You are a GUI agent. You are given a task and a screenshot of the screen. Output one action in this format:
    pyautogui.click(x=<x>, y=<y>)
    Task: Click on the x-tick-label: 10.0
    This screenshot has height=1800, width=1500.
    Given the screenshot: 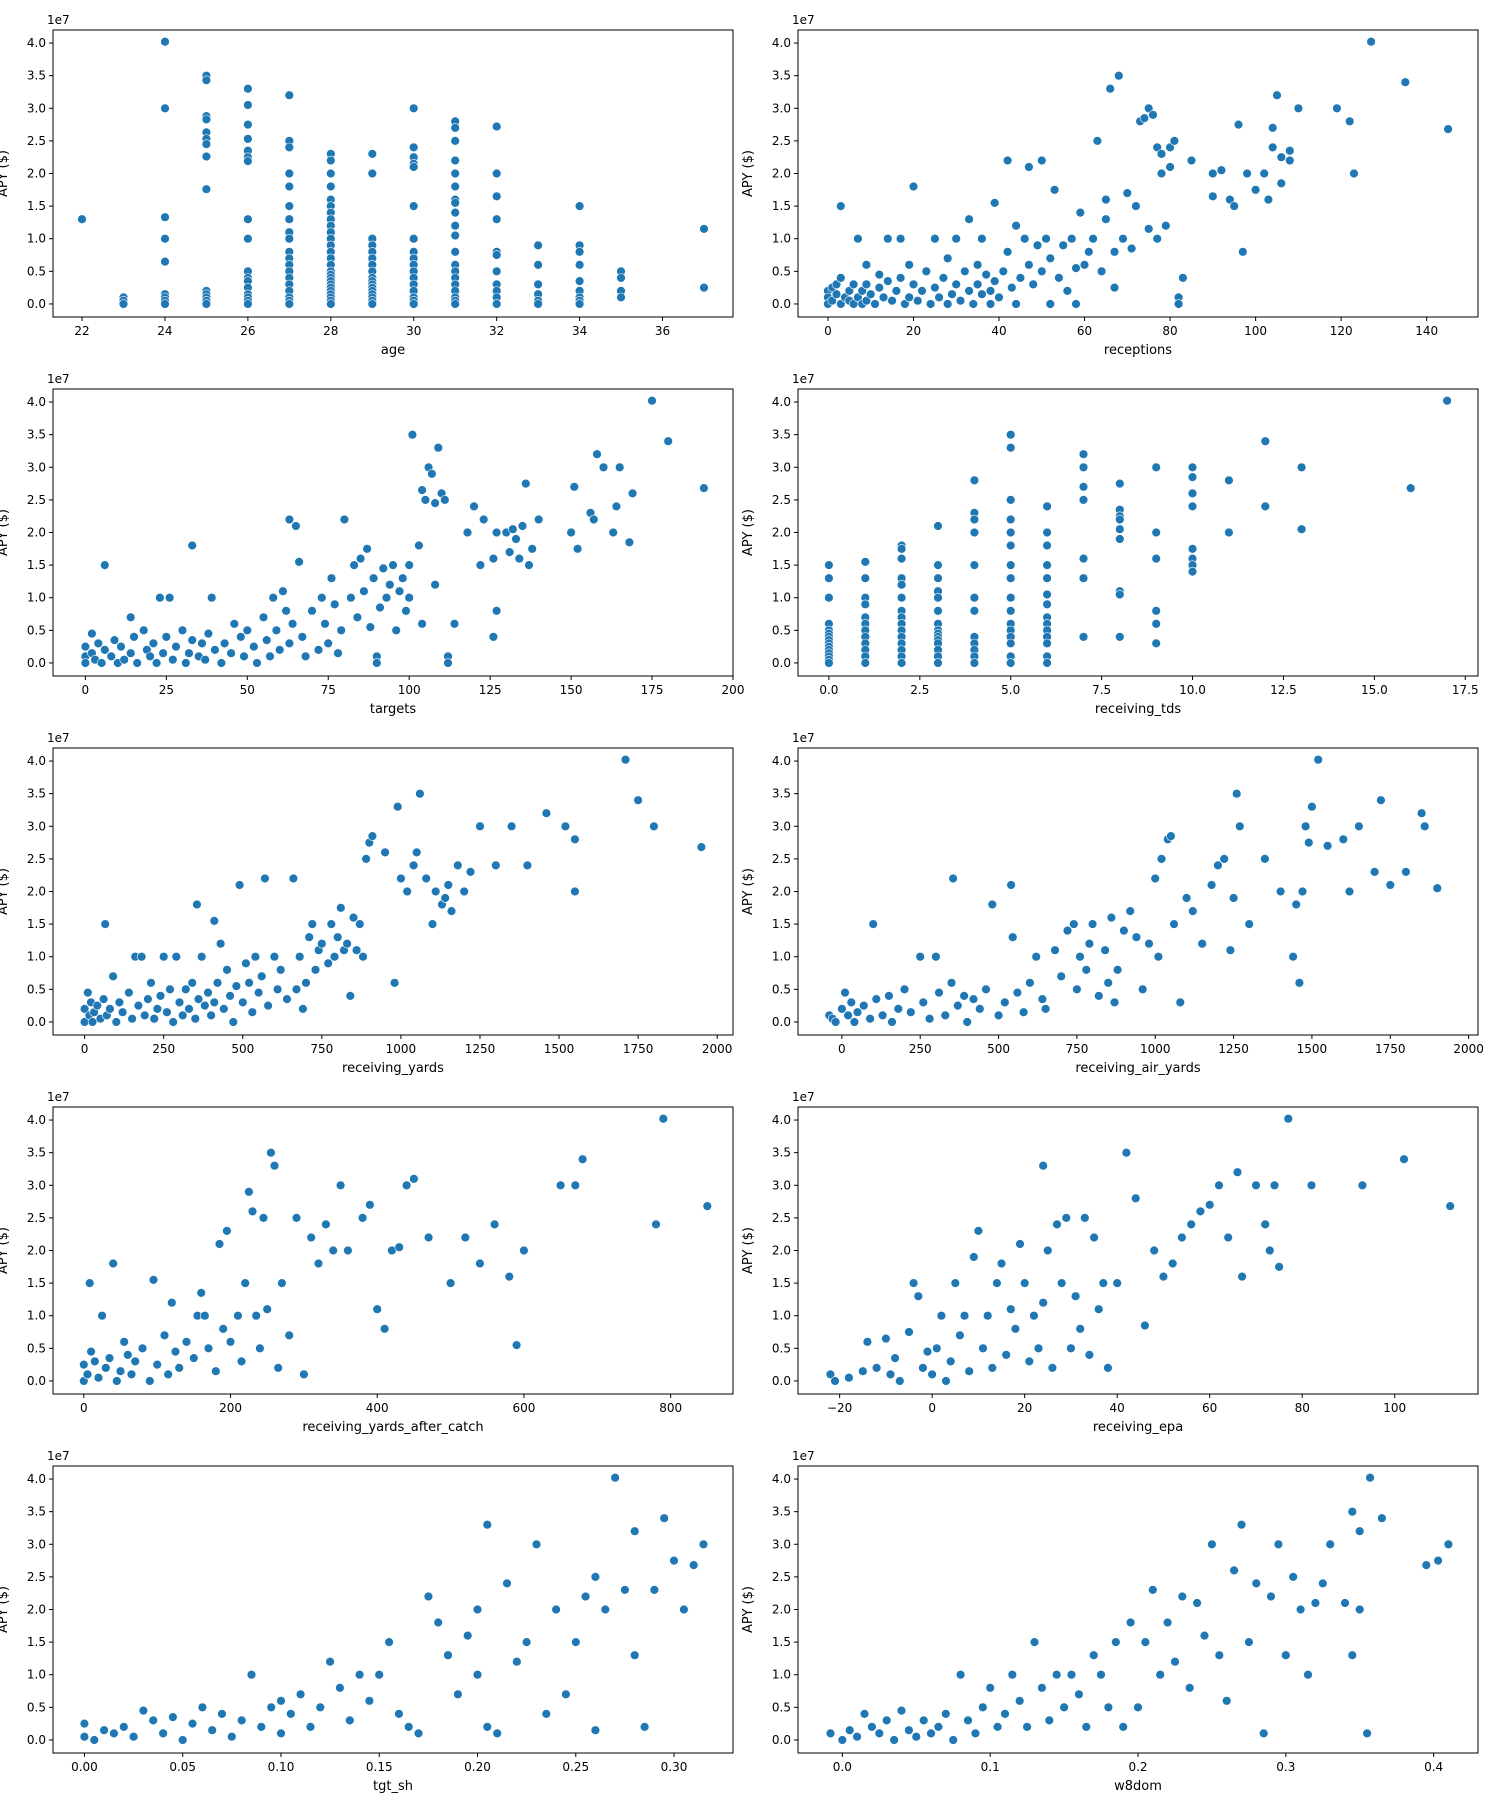 What is the action you would take?
    pyautogui.click(x=1192, y=690)
    